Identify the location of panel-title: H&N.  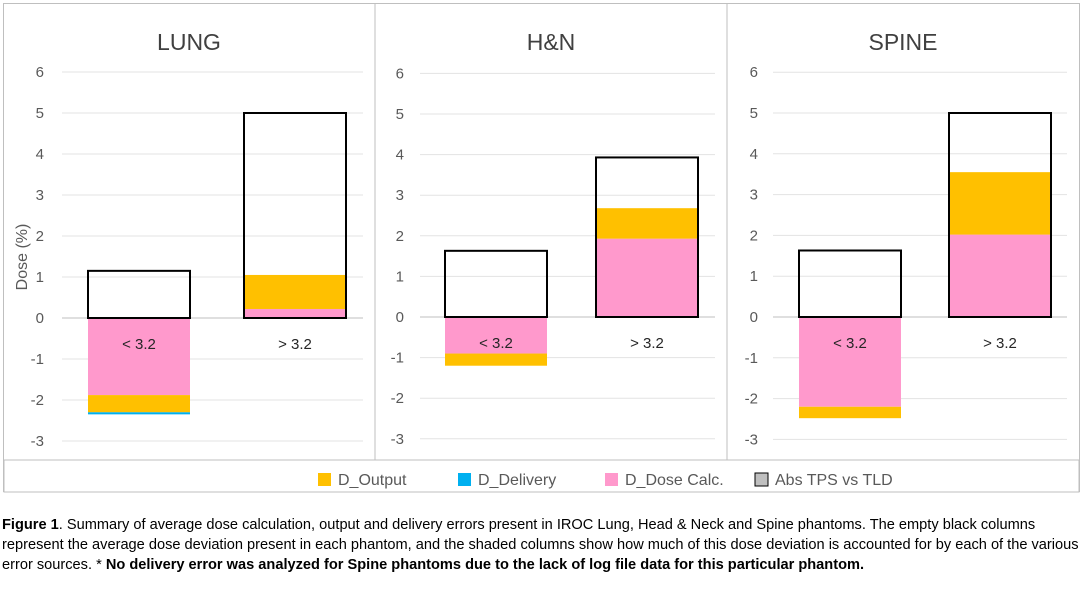
(551, 42).